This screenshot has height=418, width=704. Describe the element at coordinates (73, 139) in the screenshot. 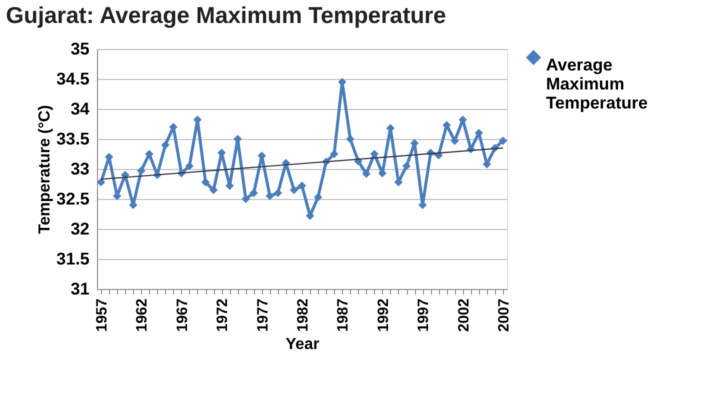

I see `y-tick-label: 33.5` at that location.